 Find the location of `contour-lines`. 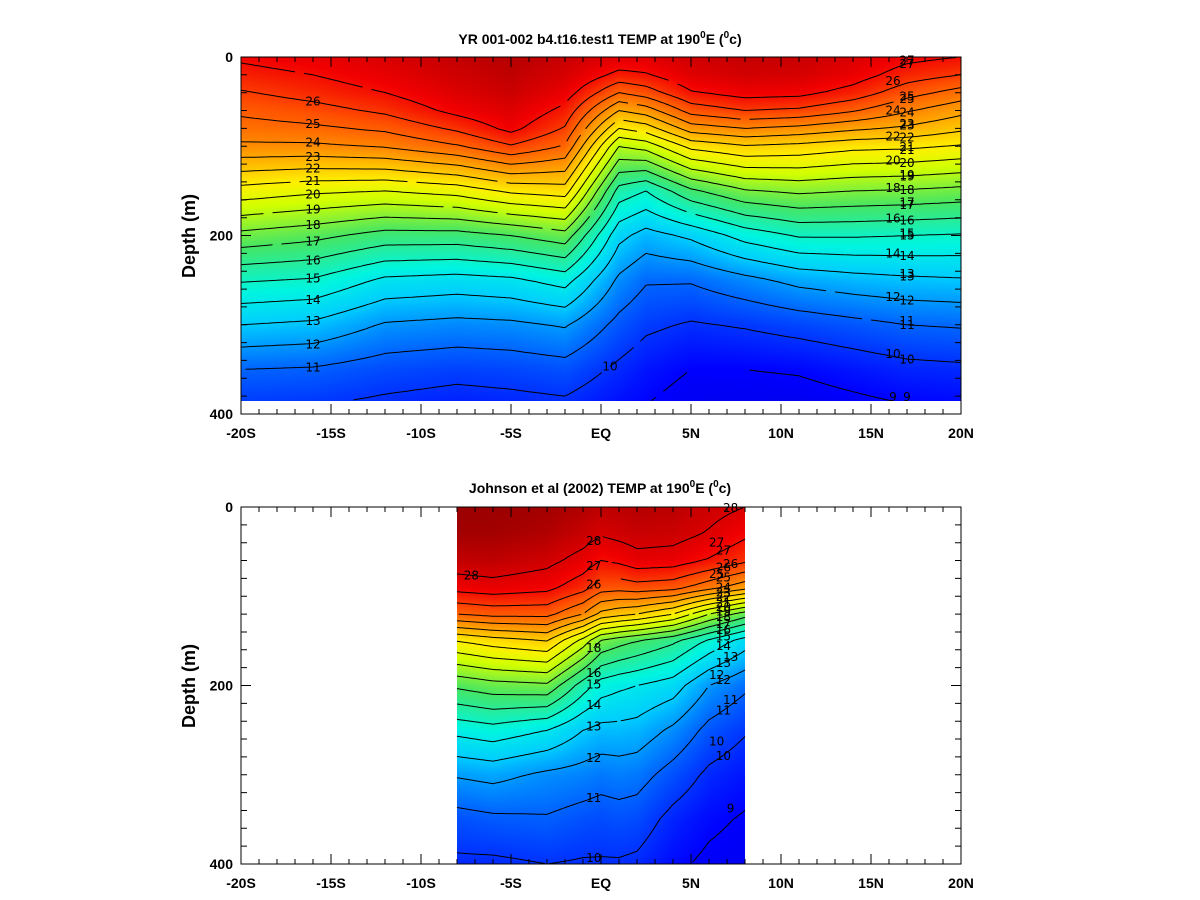

contour-lines is located at coordinates (601, 686).